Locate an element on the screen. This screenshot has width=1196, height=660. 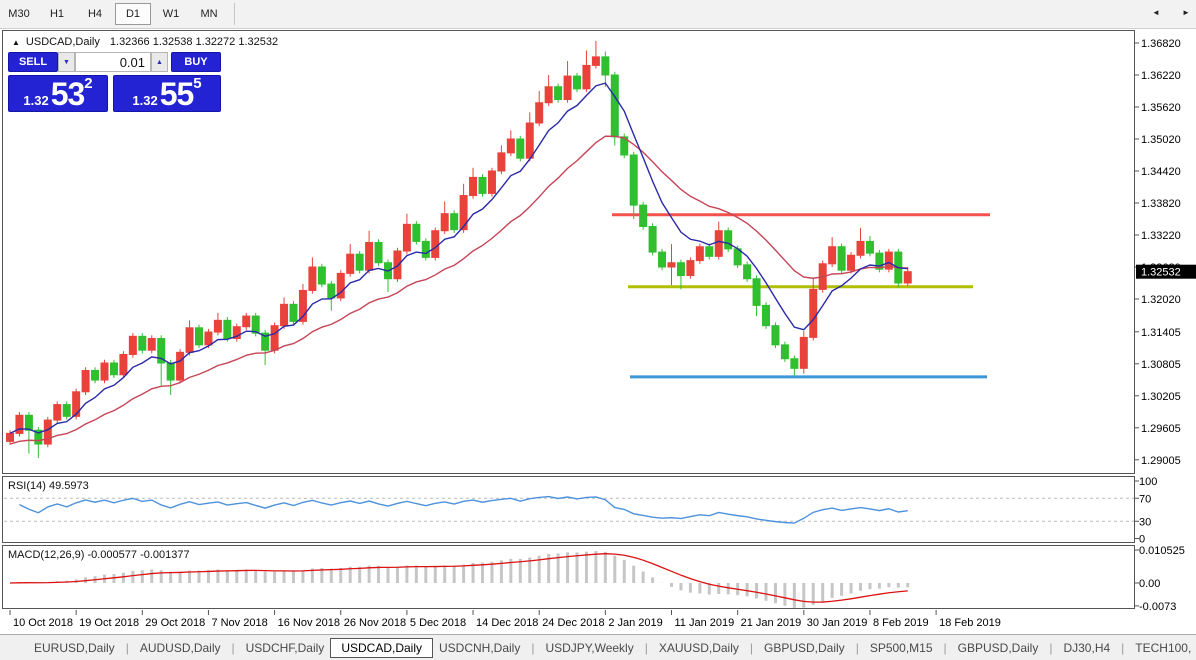
svg-text: 1.30205 is located at coordinates (1161, 397).